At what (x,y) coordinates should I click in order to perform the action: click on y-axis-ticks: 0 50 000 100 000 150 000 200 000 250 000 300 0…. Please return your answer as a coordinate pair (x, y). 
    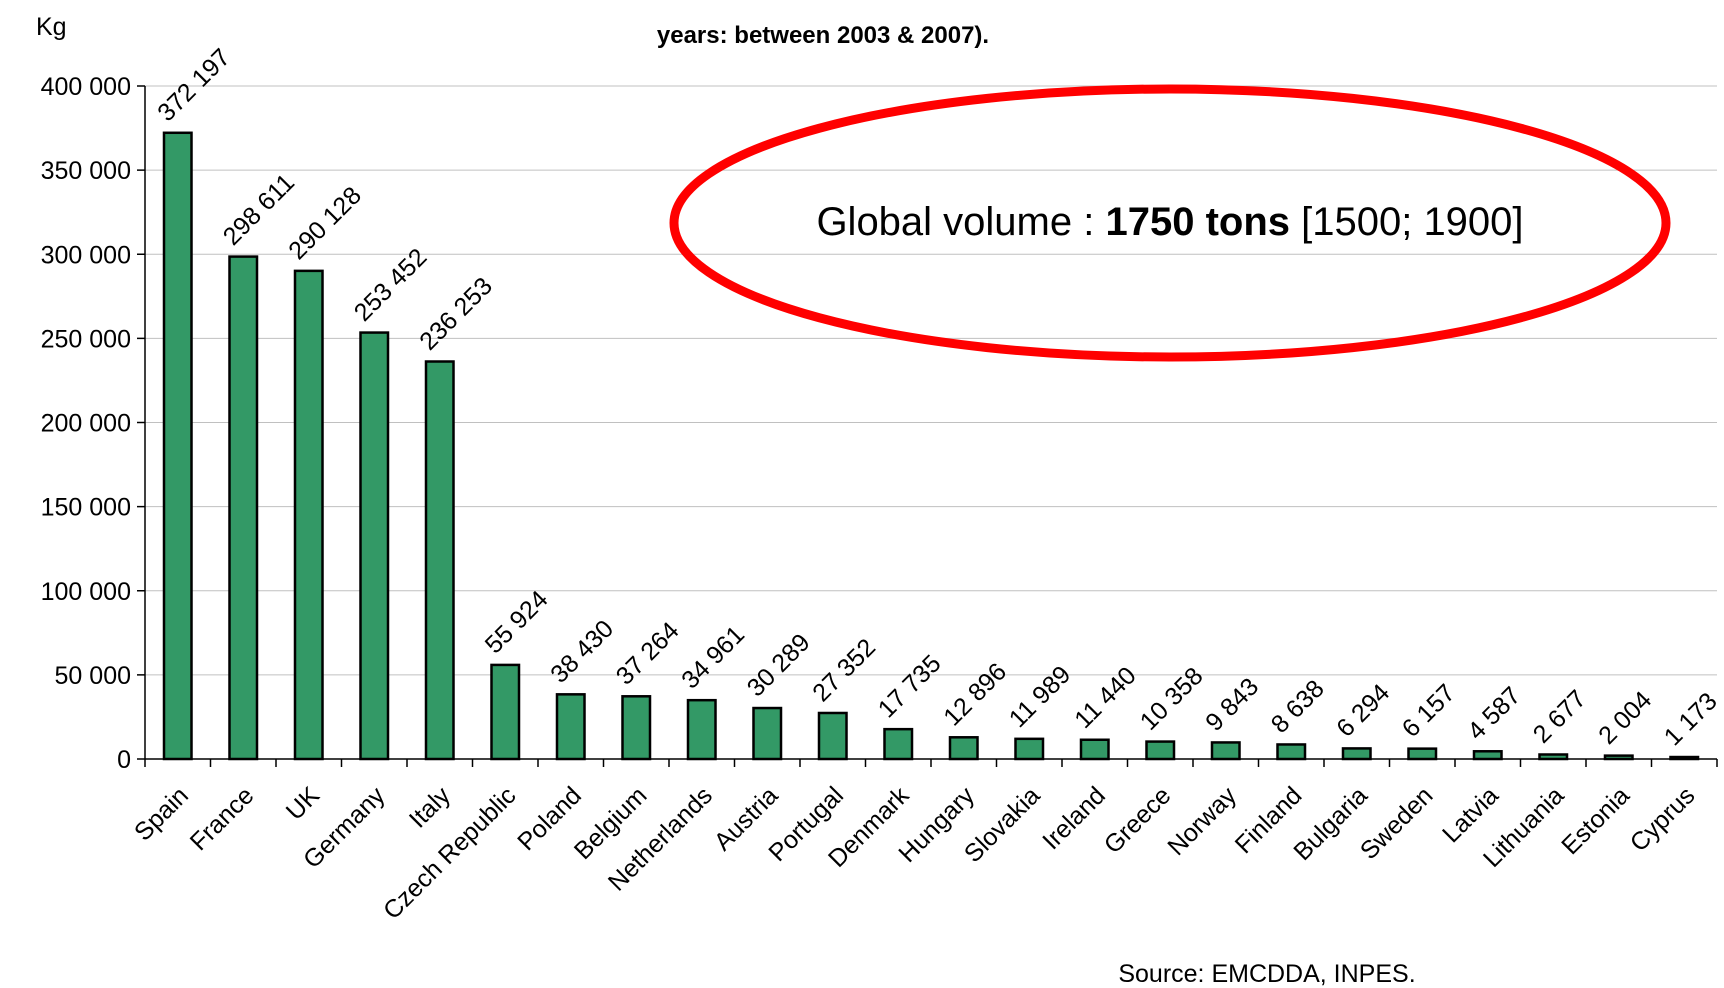
    Looking at the image, I should click on (93, 423).